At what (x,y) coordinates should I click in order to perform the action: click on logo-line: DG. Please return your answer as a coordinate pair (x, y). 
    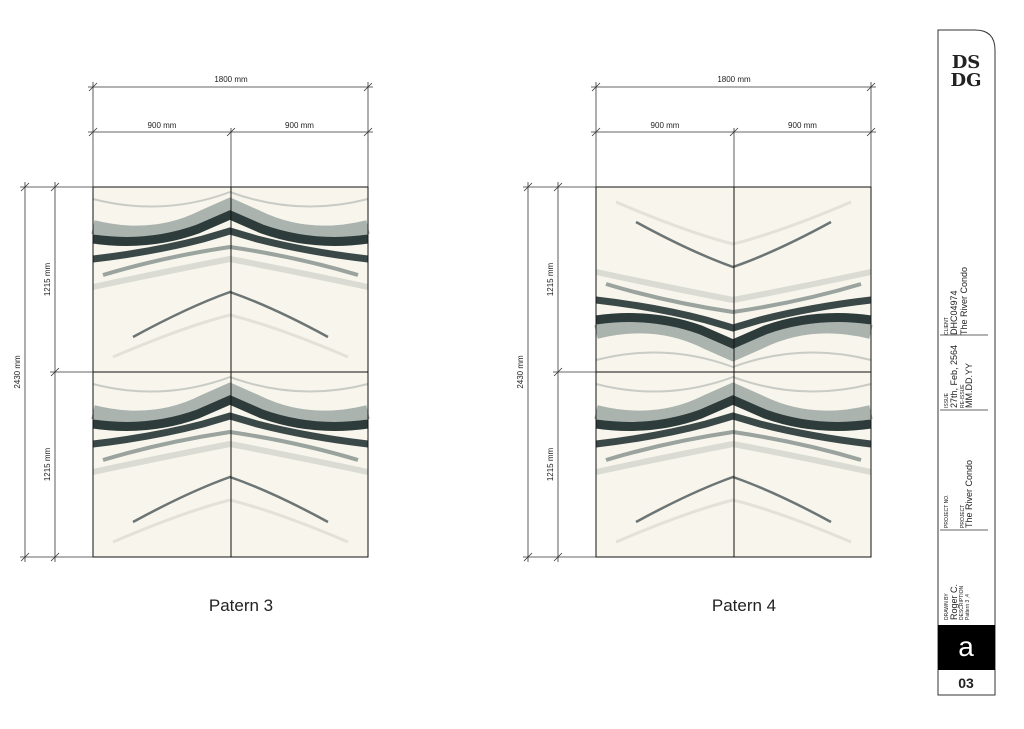
    Looking at the image, I should click on (966, 80).